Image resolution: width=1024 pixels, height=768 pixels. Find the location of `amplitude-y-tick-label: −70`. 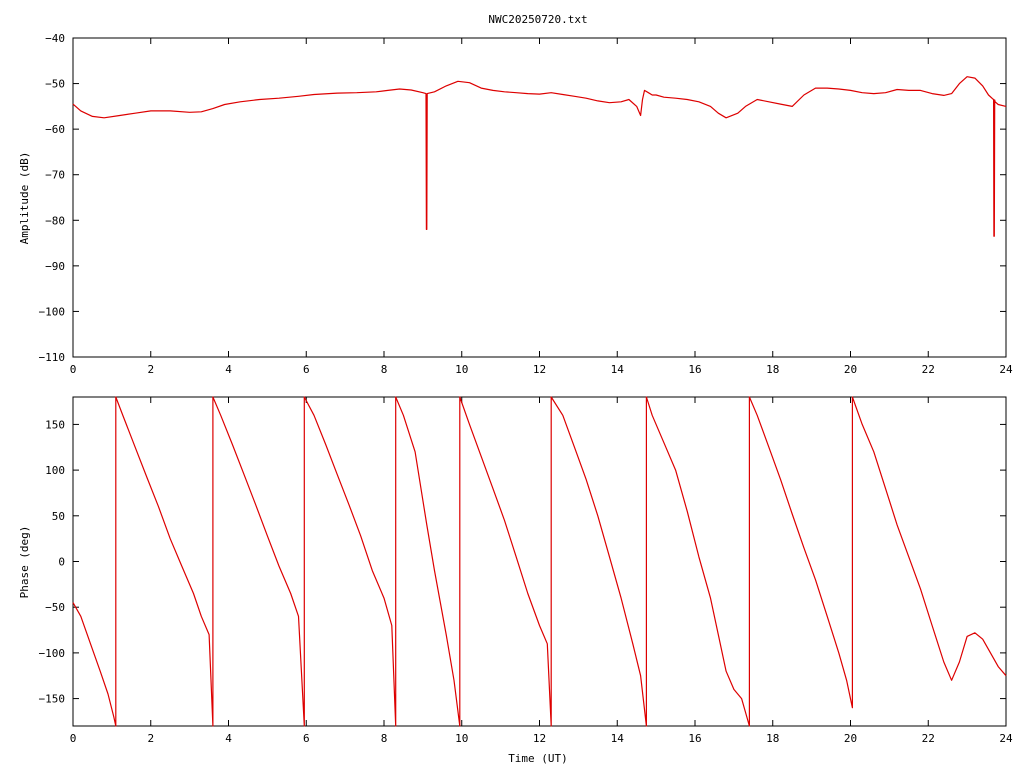

amplitude-y-tick-label: −70 is located at coordinates (55, 175).